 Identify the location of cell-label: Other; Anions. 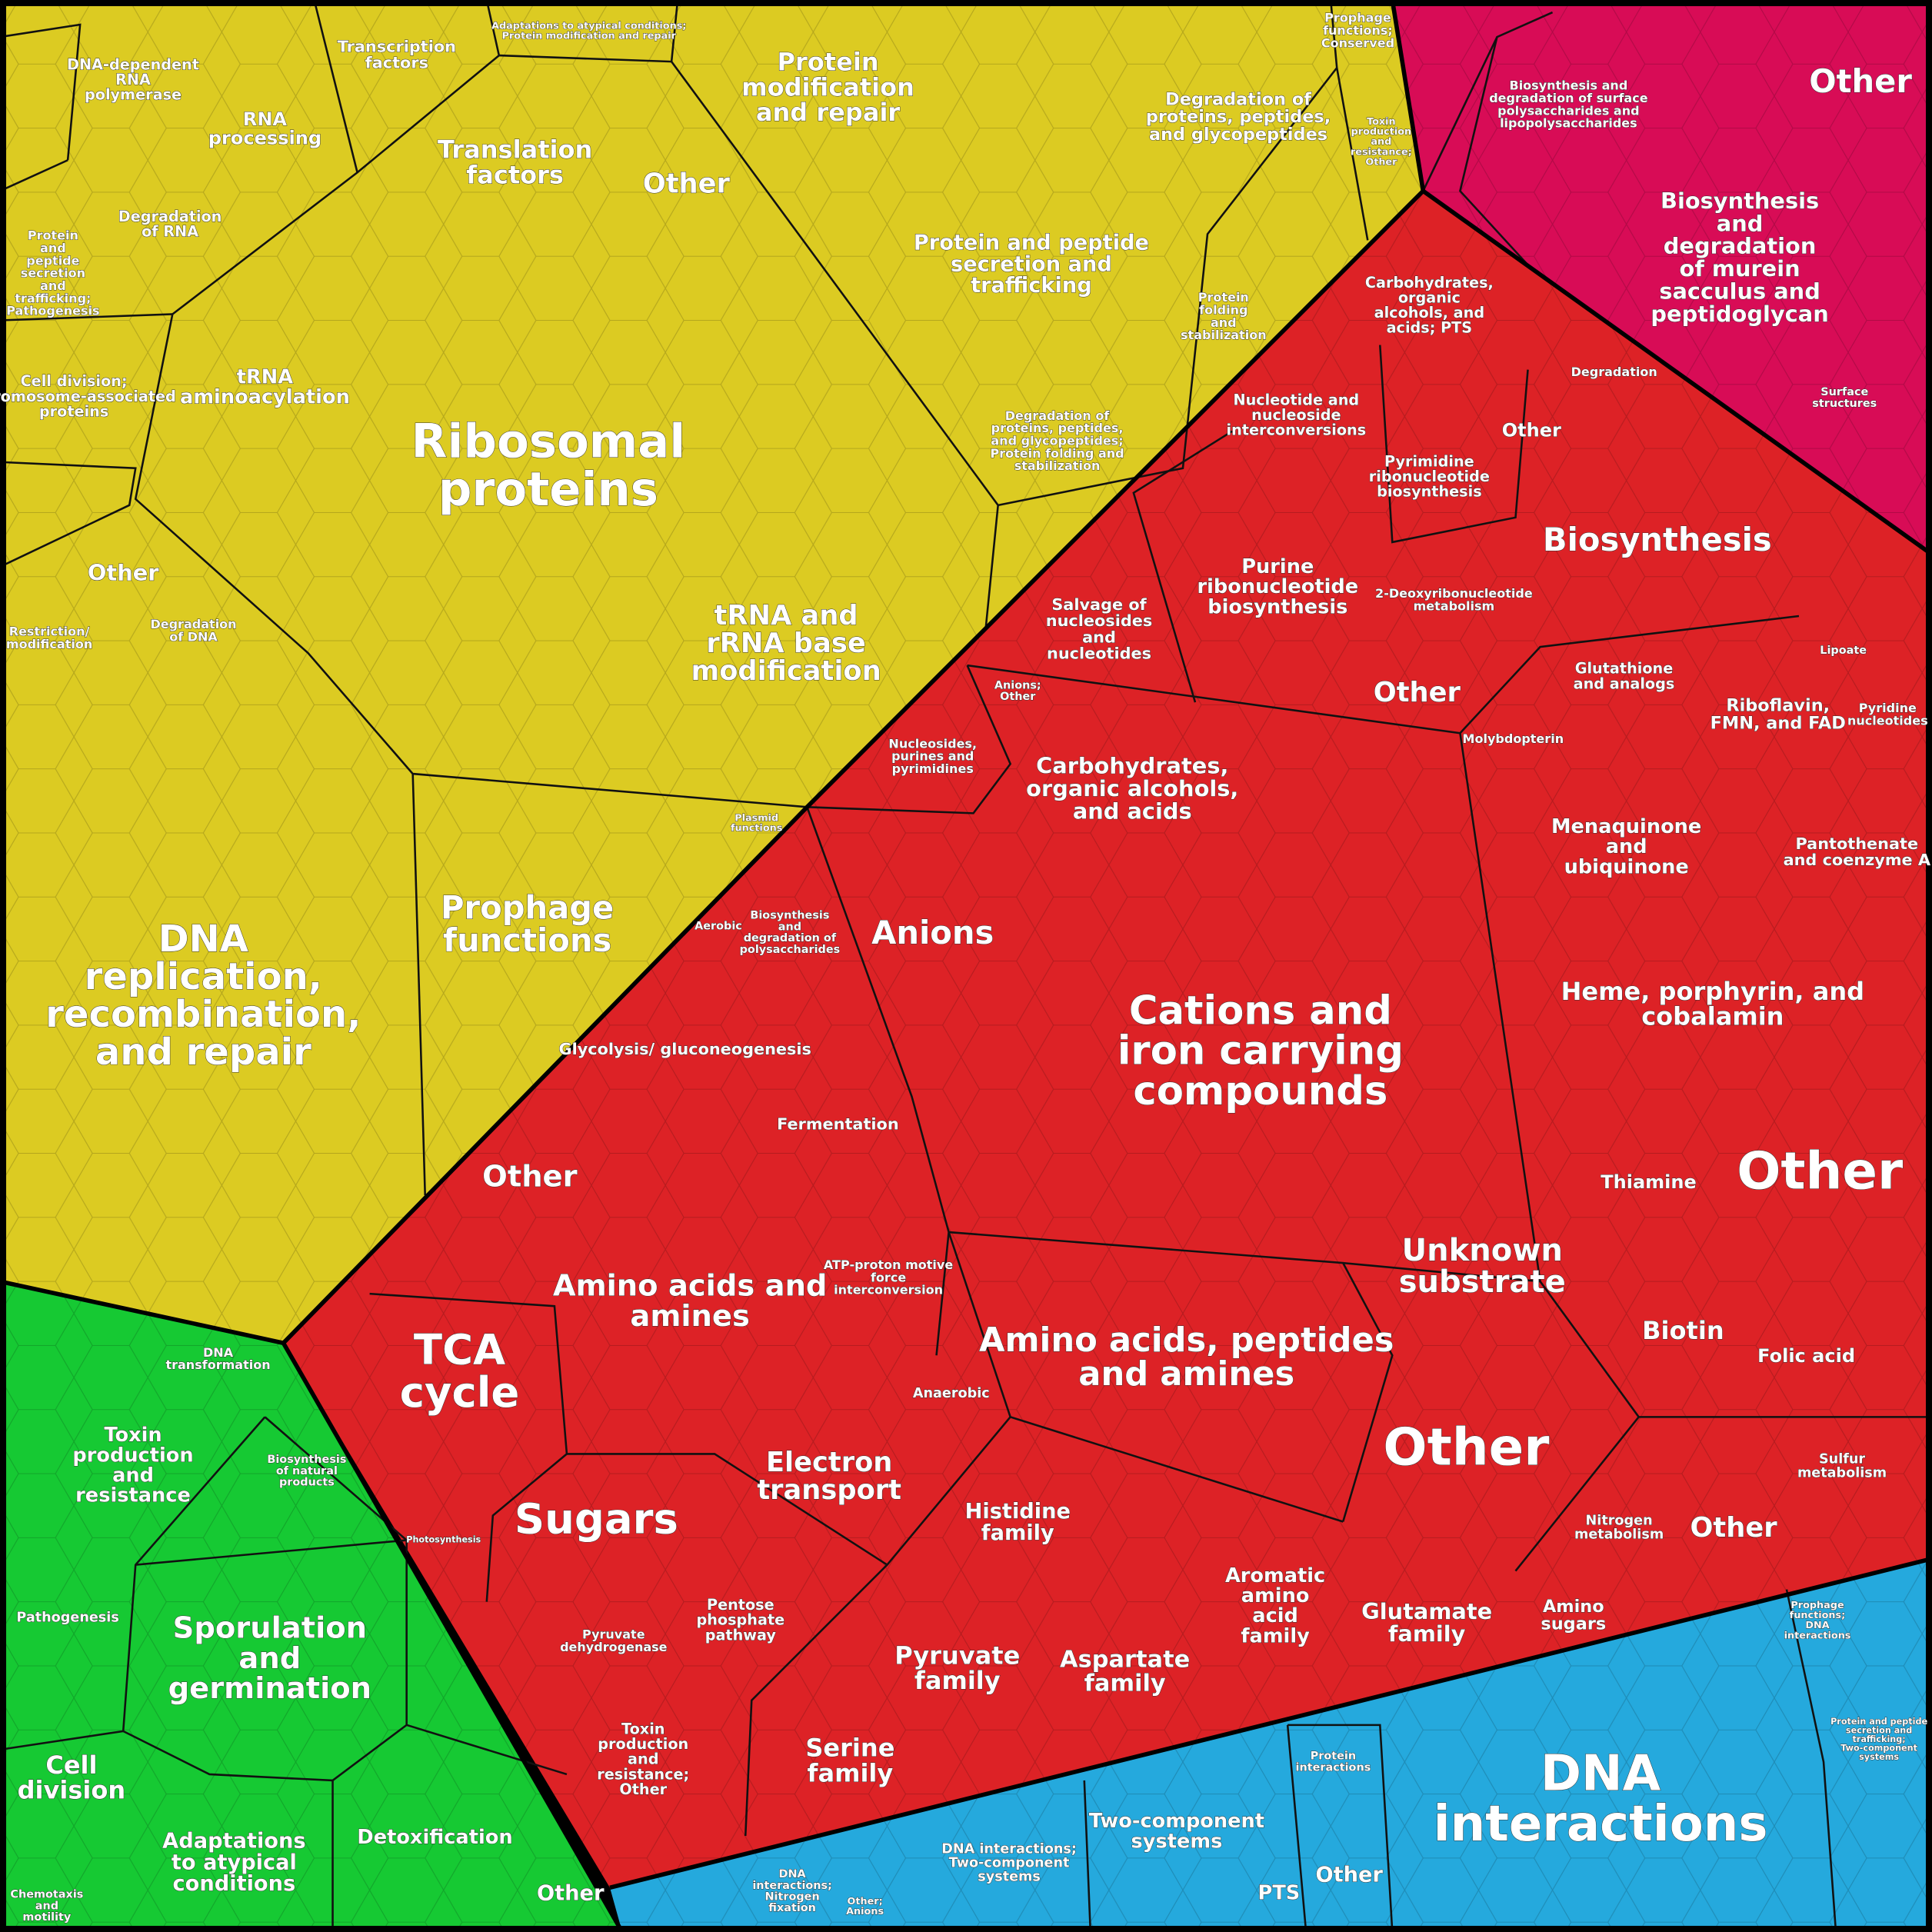
(865, 1906).